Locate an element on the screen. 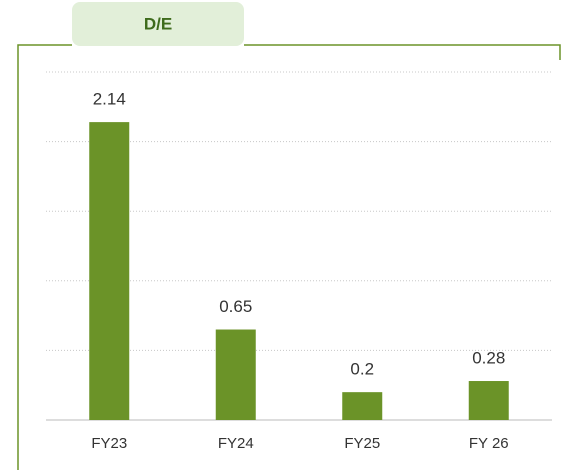 This screenshot has width=574, height=470. title-tab is located at coordinates (158, 24).